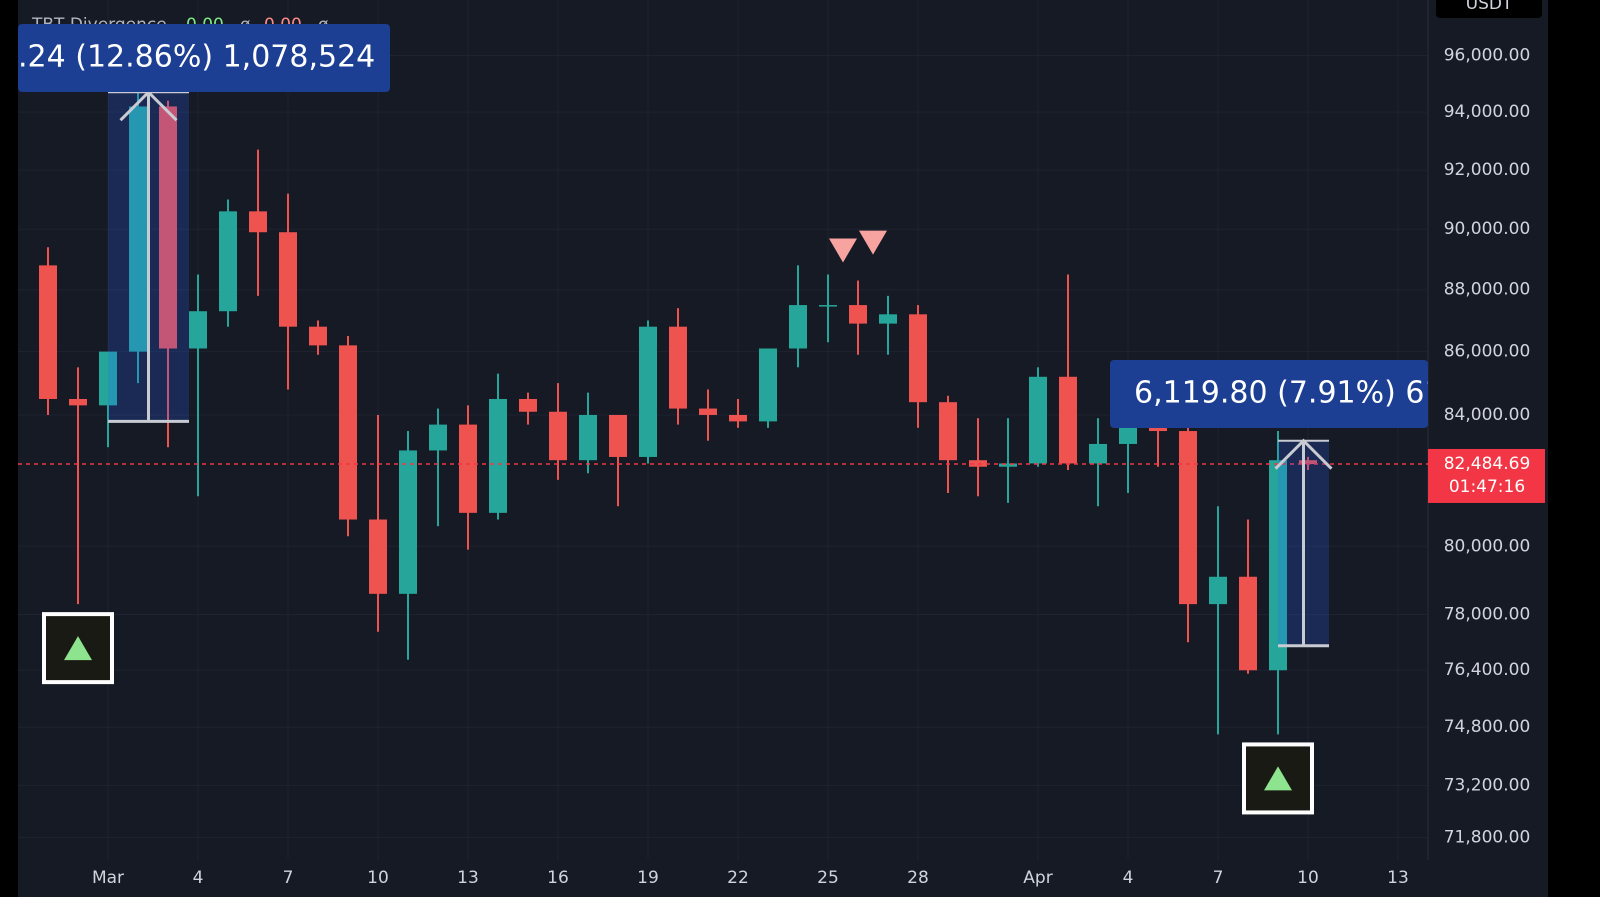 This screenshot has width=1600, height=897. What do you see at coordinates (1487, 415) in the screenshot?
I see `y-tick-label: 84,000.00` at bounding box center [1487, 415].